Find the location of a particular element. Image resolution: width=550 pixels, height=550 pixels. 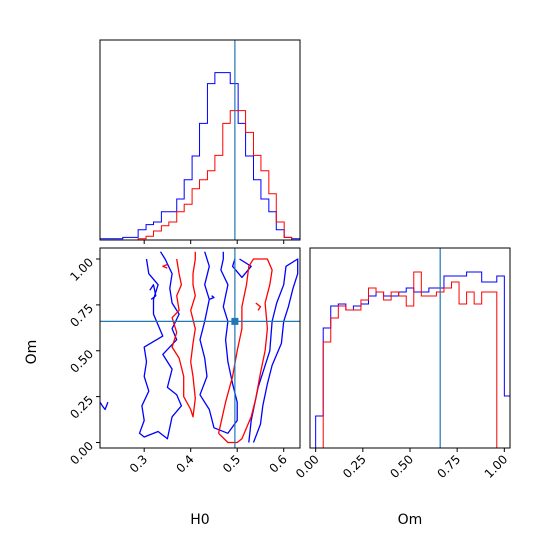

h0-x-tick-label: 0.3 is located at coordinates (138, 463).